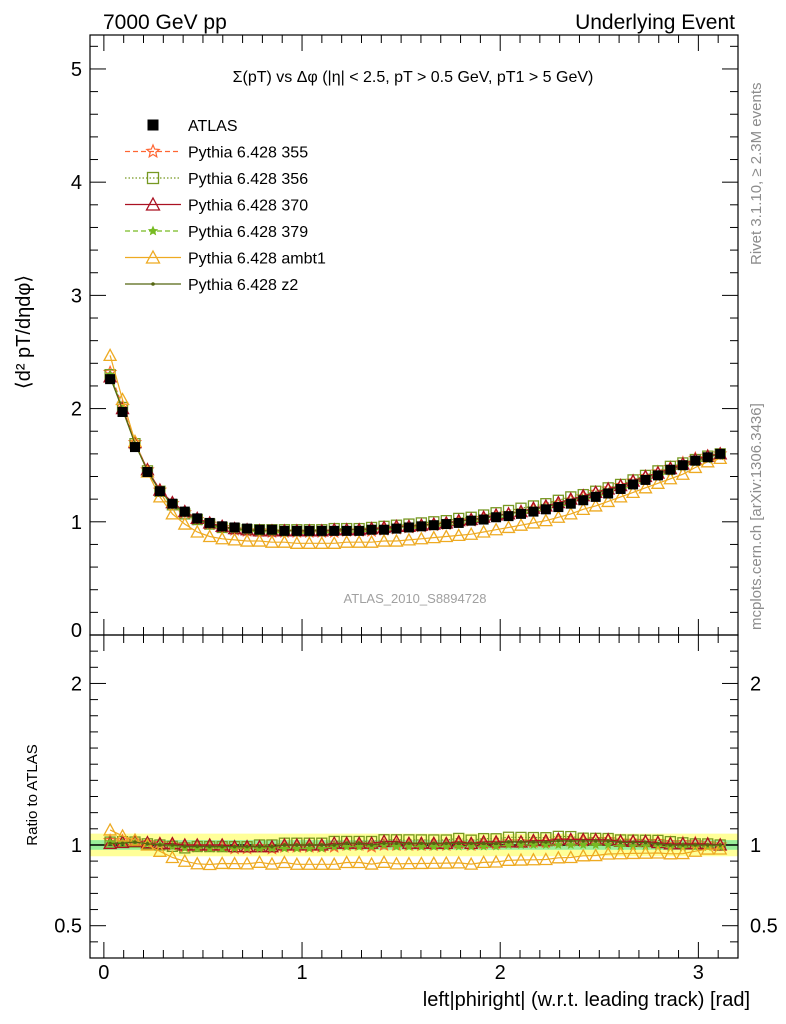 The image size is (786, 1024). What do you see at coordinates (500, 973) in the screenshot?
I see `x-tick-label: 2` at bounding box center [500, 973].